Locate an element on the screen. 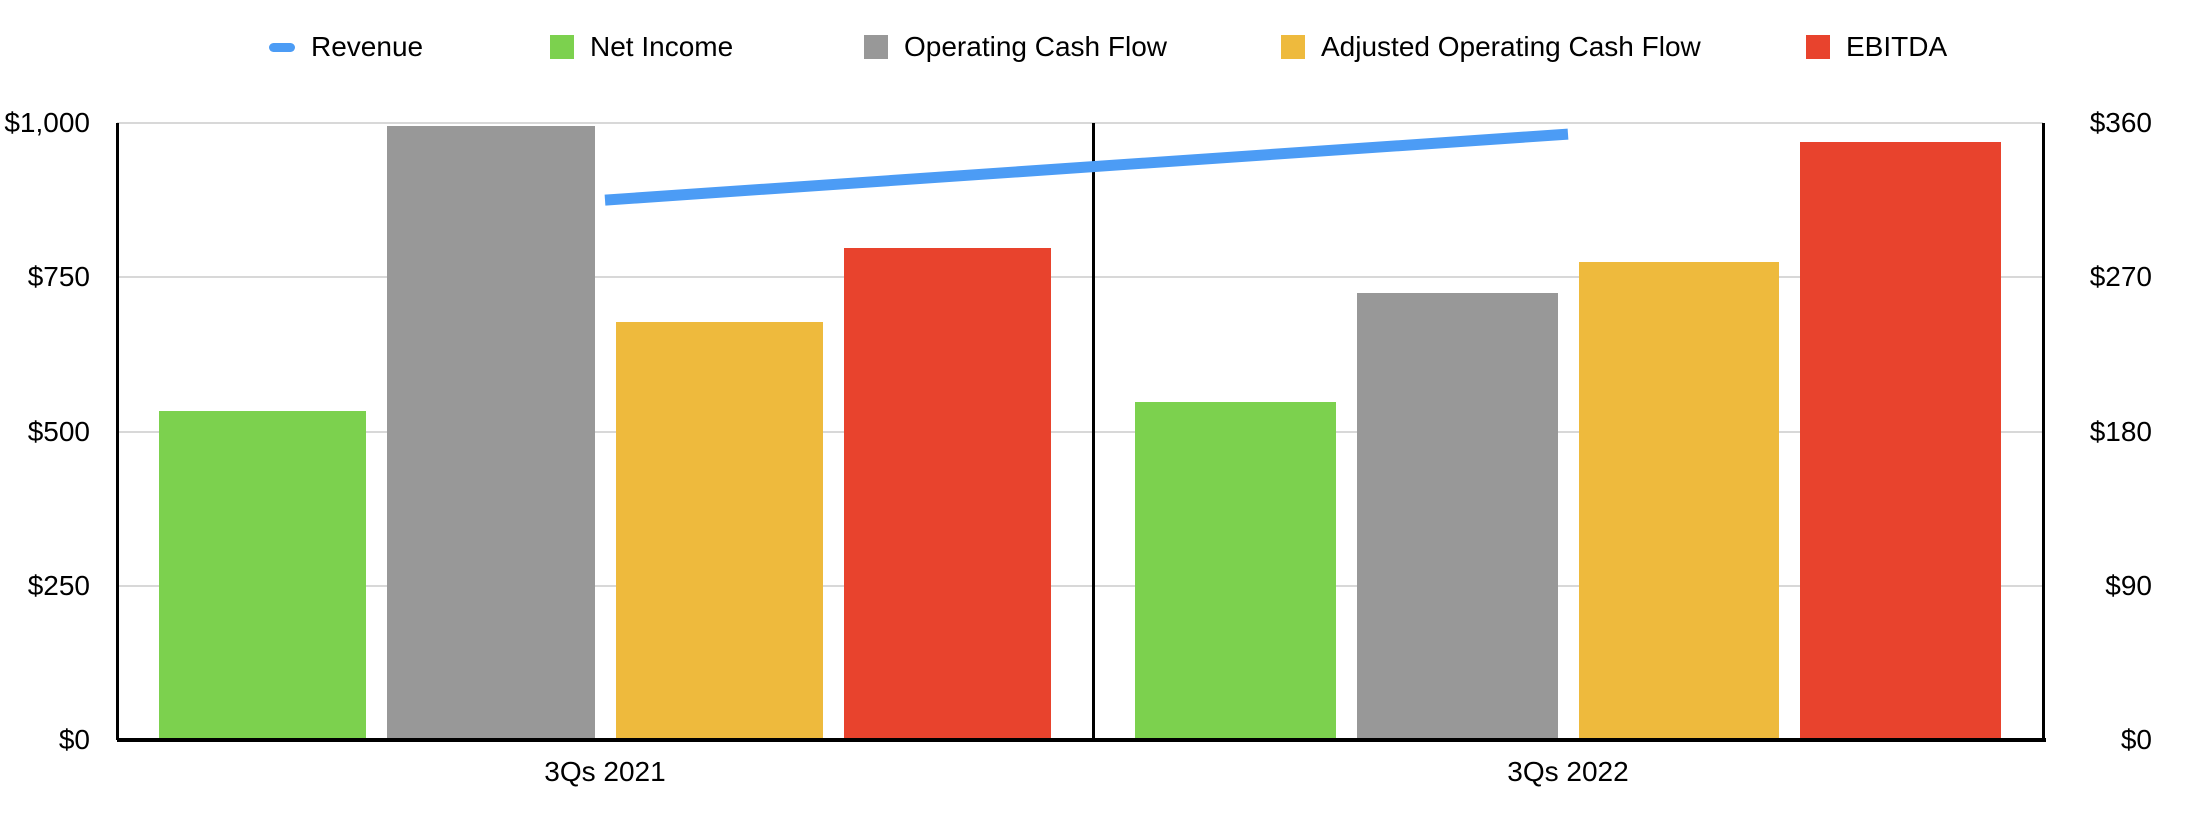 This screenshot has height=818, width=2186. bar-ebitda-3qs-2022 is located at coordinates (1900, 440).